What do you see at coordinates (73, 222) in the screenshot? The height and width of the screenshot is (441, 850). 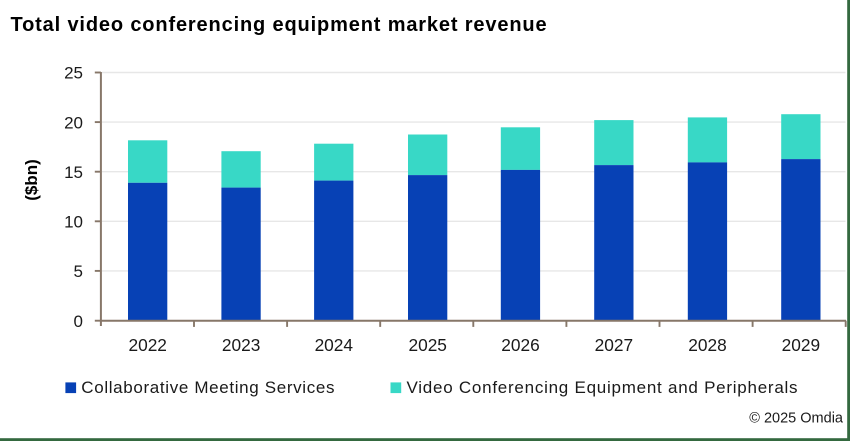 I see `svg-text: 10` at bounding box center [73, 222].